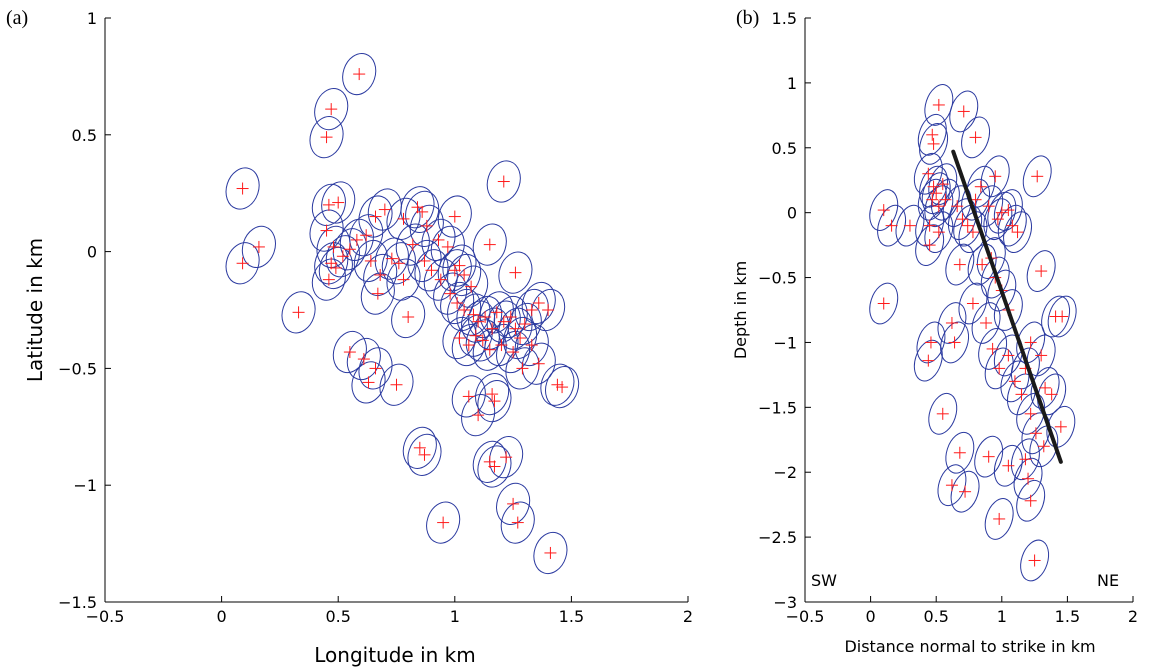  Describe the element at coordinates (792, 213) in the screenshot. I see `y-tick-label: 0` at that location.